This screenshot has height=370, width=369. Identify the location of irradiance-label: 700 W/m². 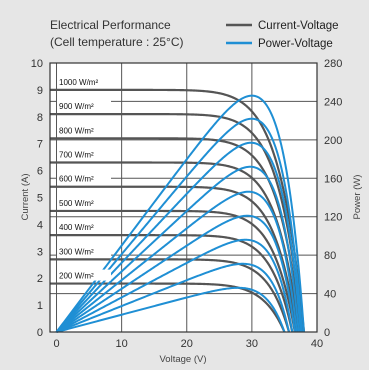
(76, 155).